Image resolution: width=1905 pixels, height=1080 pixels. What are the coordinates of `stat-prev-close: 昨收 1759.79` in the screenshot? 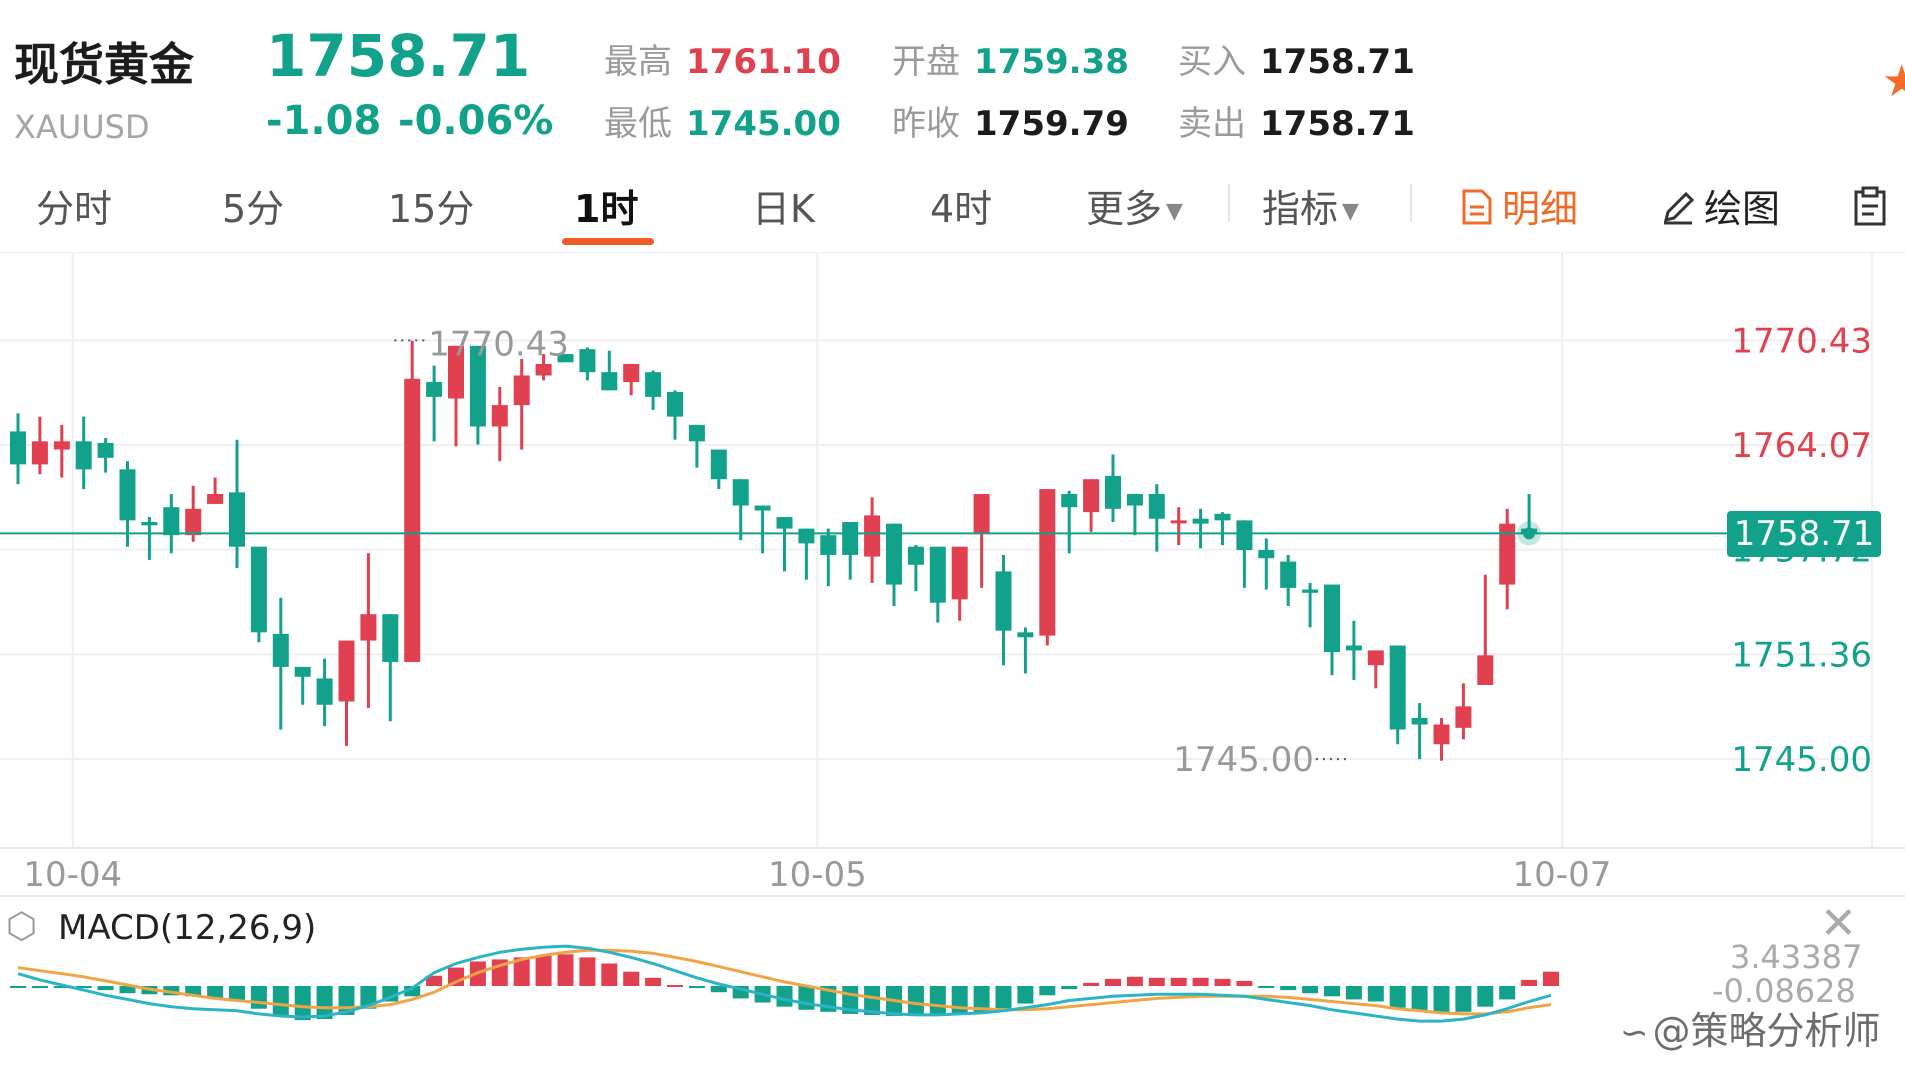 It's located at (1010, 120).